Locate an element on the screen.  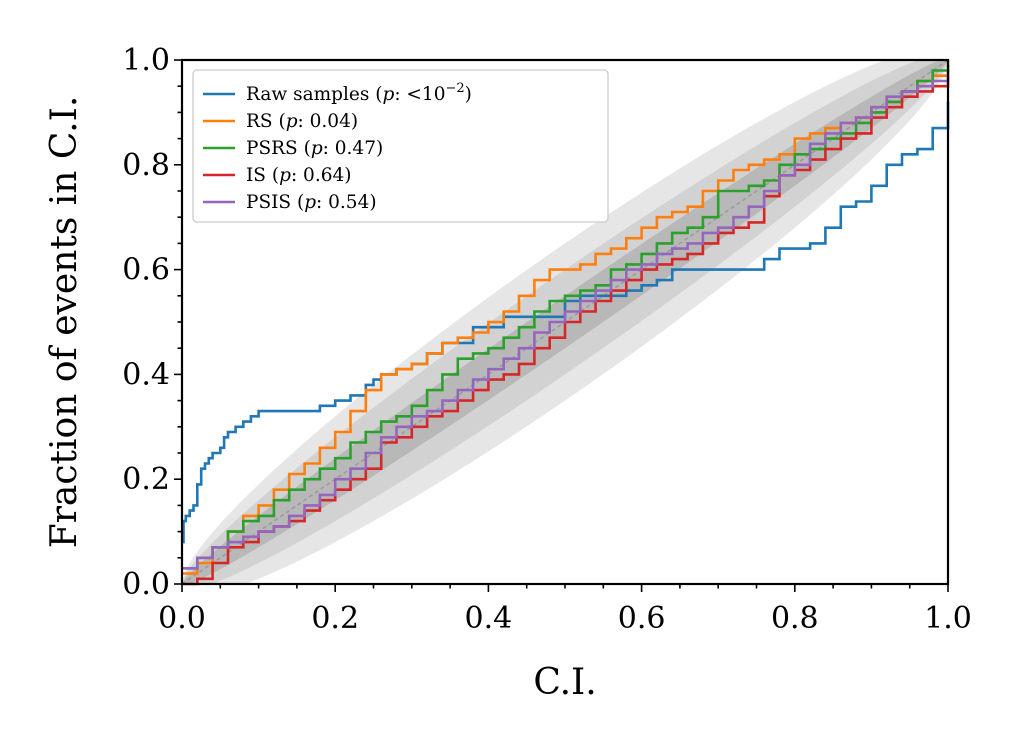
y-tick-label: 1.0 is located at coordinates (146, 60).